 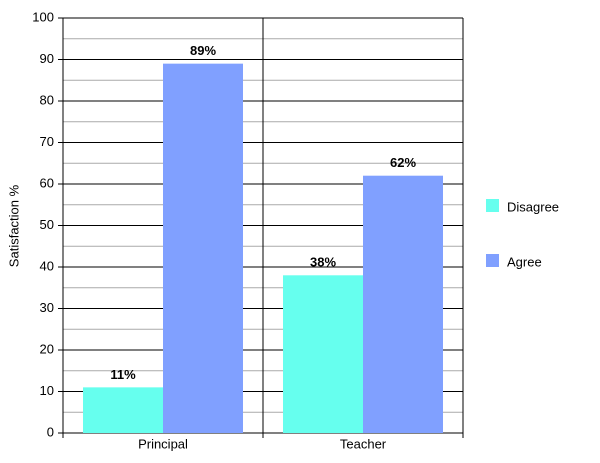 What do you see at coordinates (47, 307) in the screenshot?
I see `y-tick-label: 30` at bounding box center [47, 307].